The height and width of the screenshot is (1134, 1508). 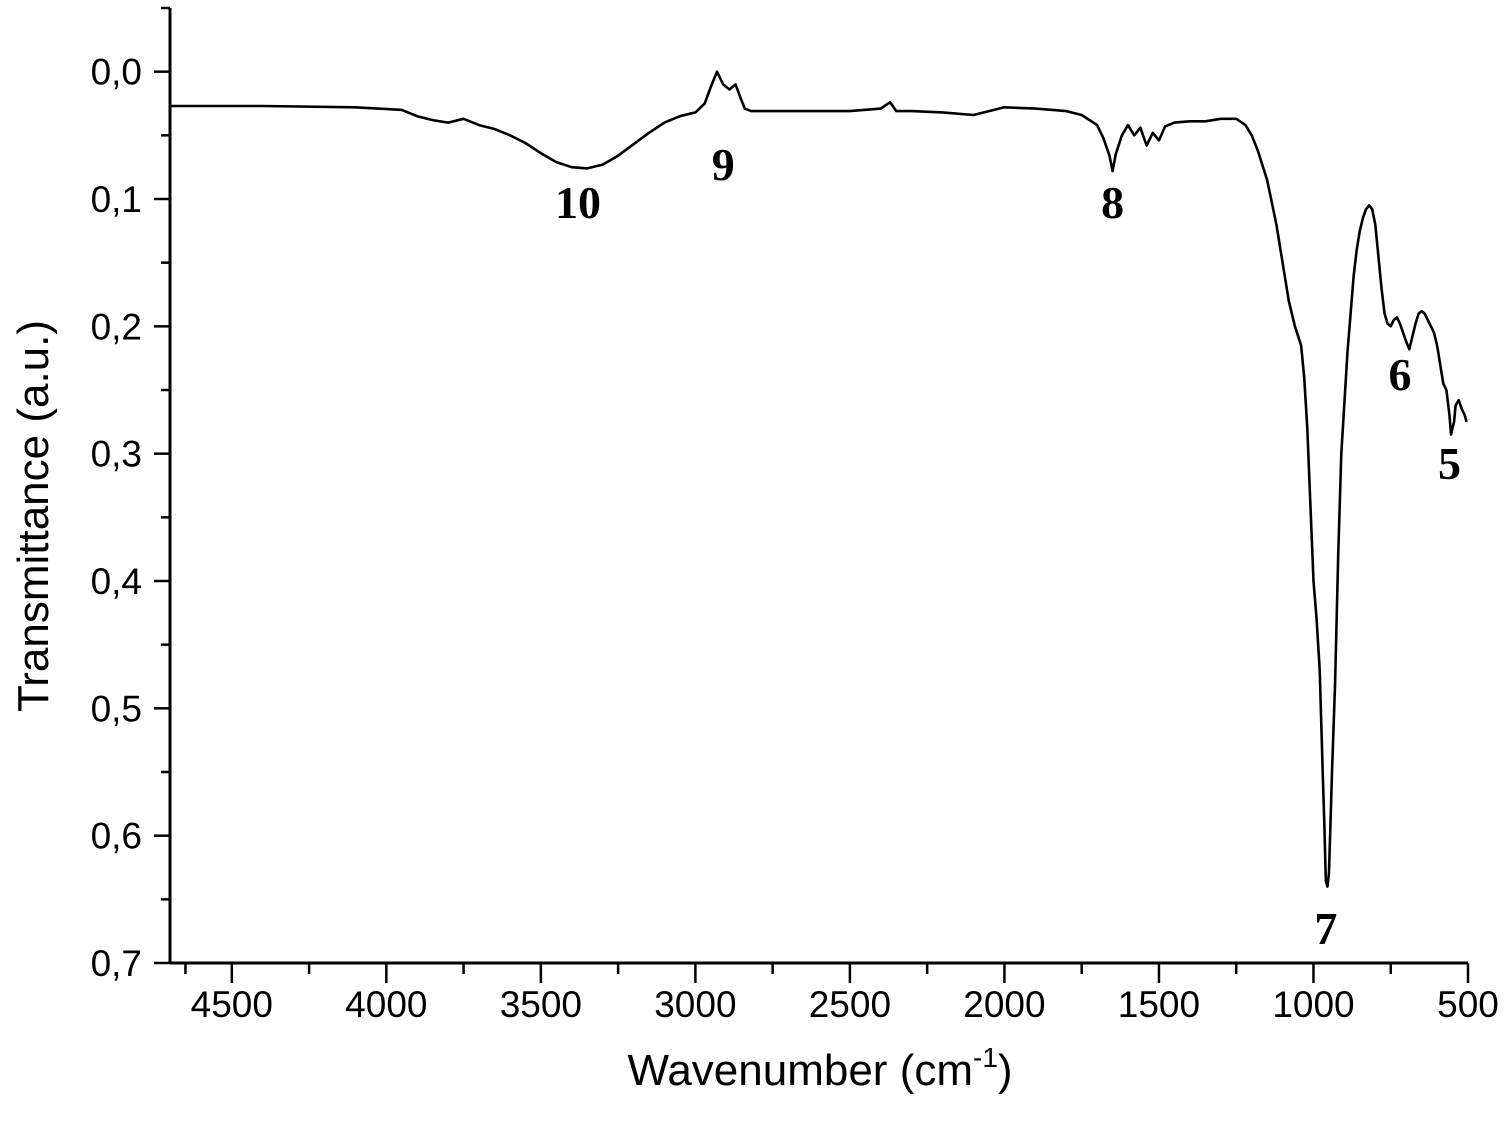 What do you see at coordinates (1468, 1004) in the screenshot?
I see `x-tick-label-8: 500` at bounding box center [1468, 1004].